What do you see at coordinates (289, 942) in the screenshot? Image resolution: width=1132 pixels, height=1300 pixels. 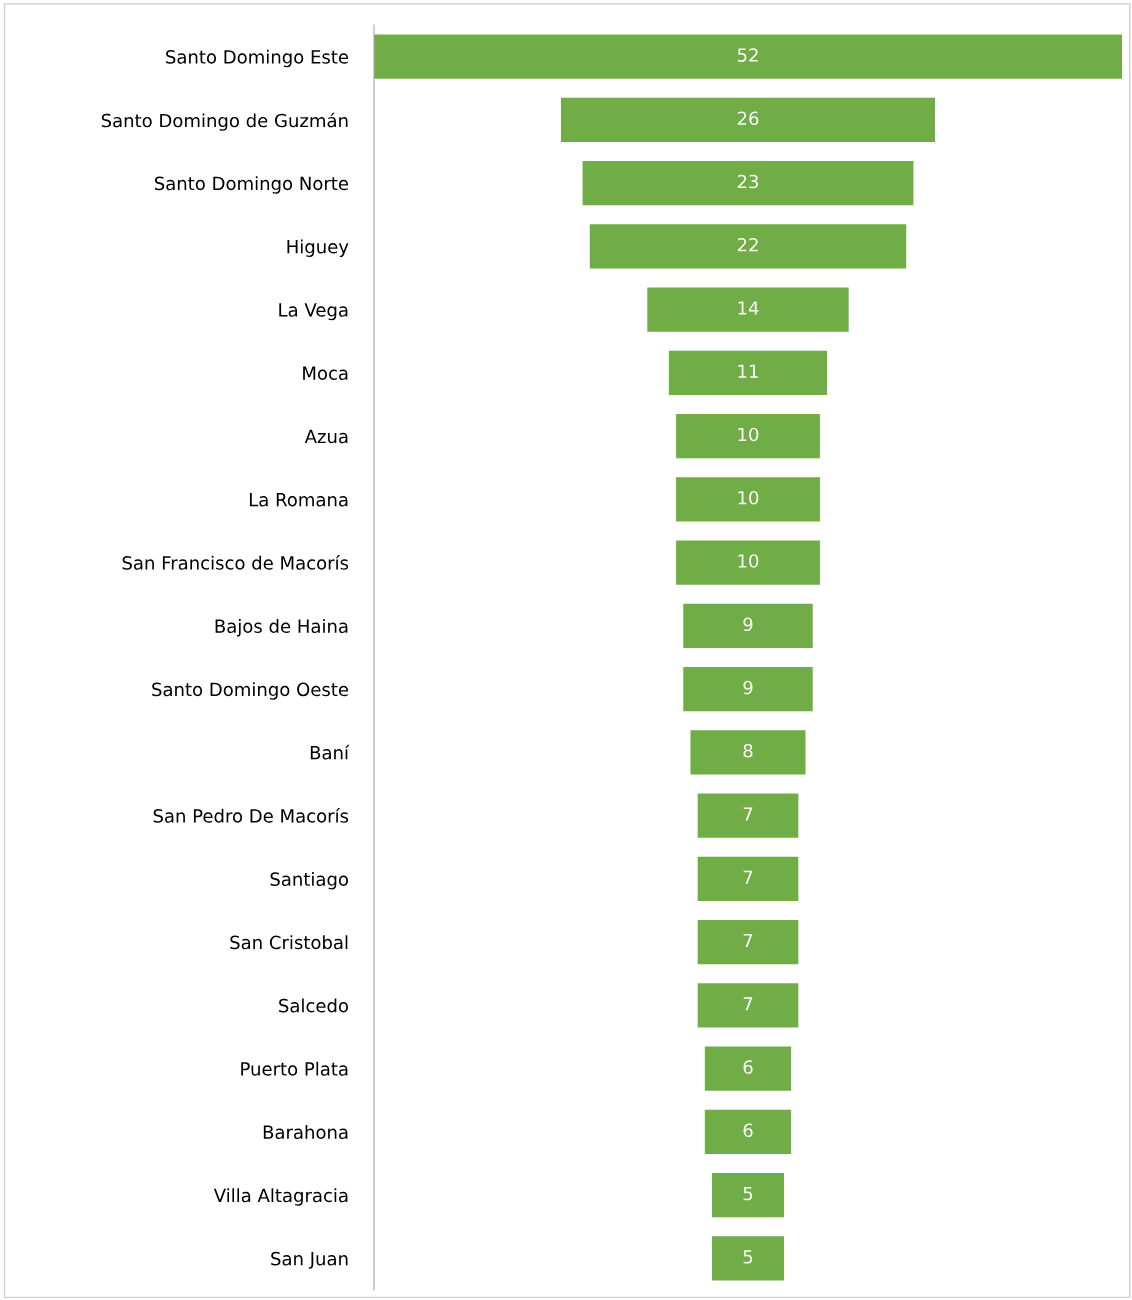 I see `category-label: San Cristobal` at bounding box center [289, 942].